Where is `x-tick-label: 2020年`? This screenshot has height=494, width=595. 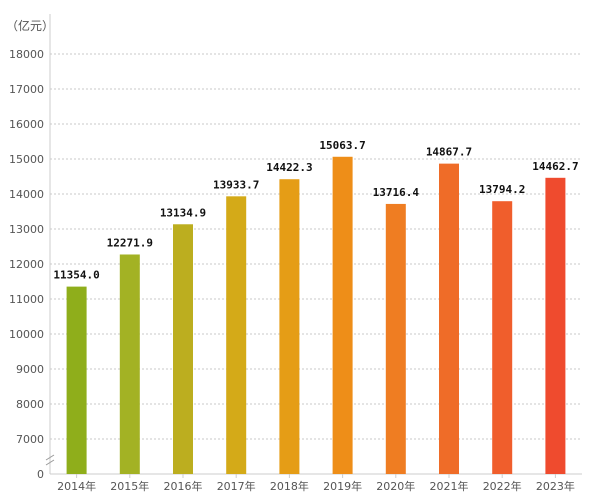 x-tick-label: 2020年 is located at coordinates (395, 486).